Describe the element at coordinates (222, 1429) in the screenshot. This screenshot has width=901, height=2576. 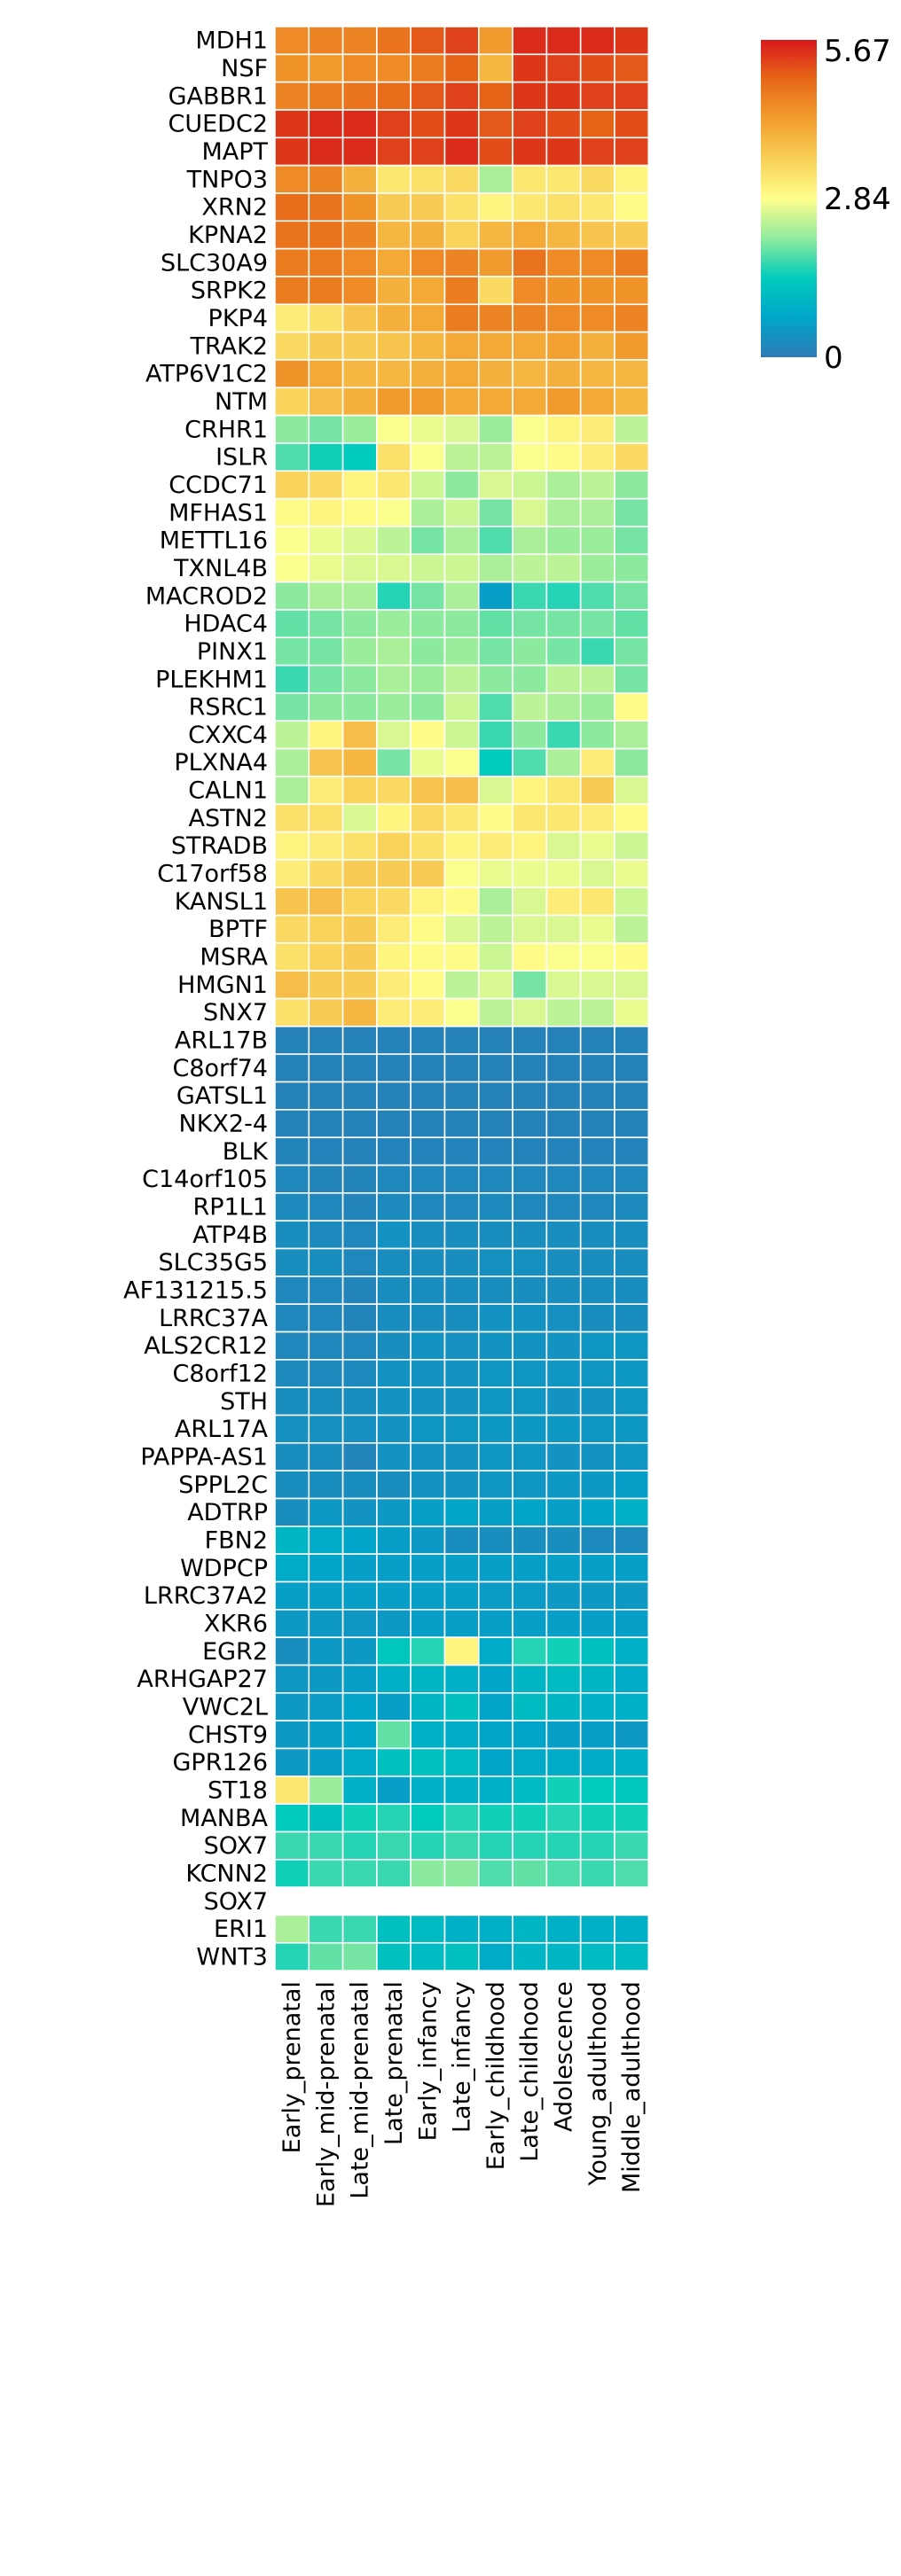
I see `row-label: ARL17A` at that location.